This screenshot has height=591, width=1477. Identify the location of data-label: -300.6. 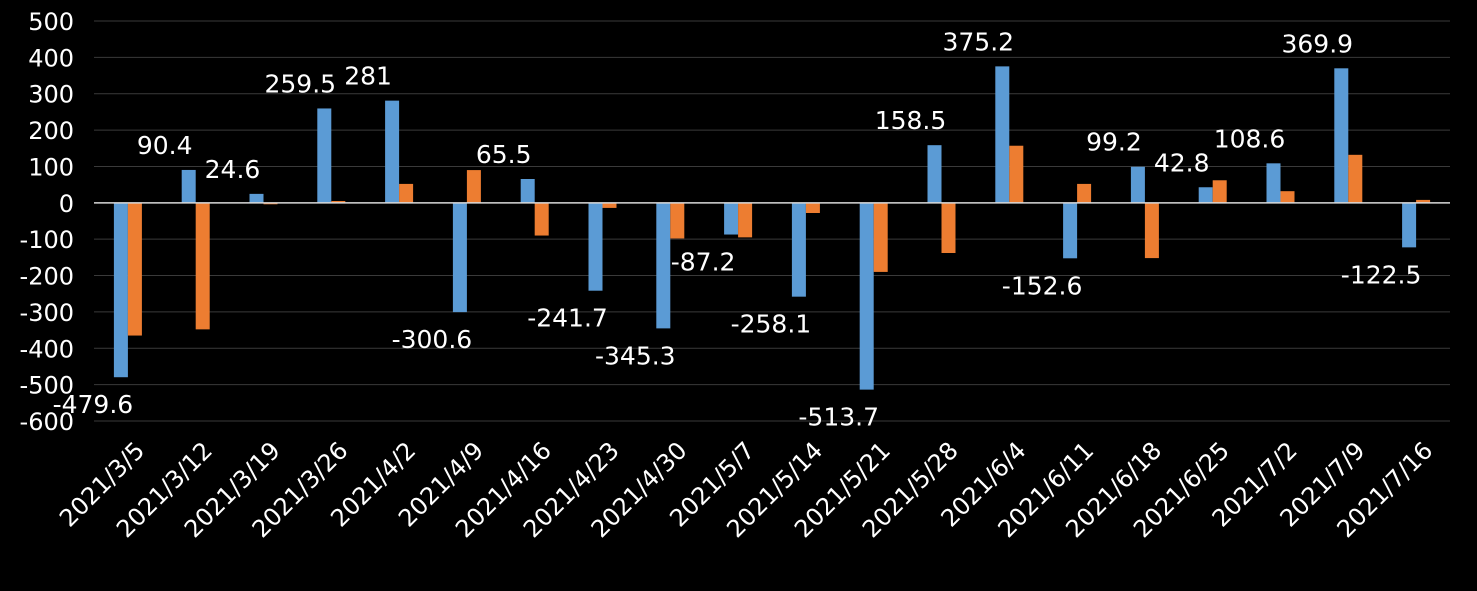
(432, 339).